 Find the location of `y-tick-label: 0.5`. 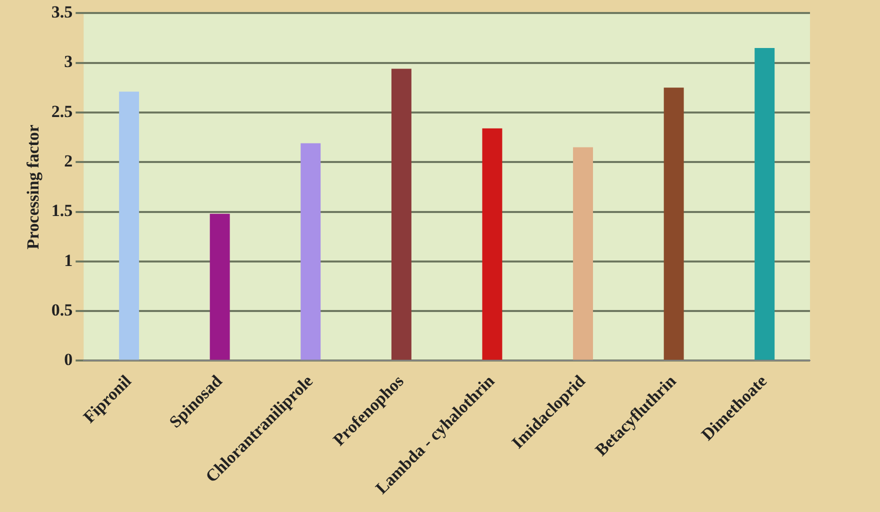

y-tick-label: 0.5 is located at coordinates (62, 310).